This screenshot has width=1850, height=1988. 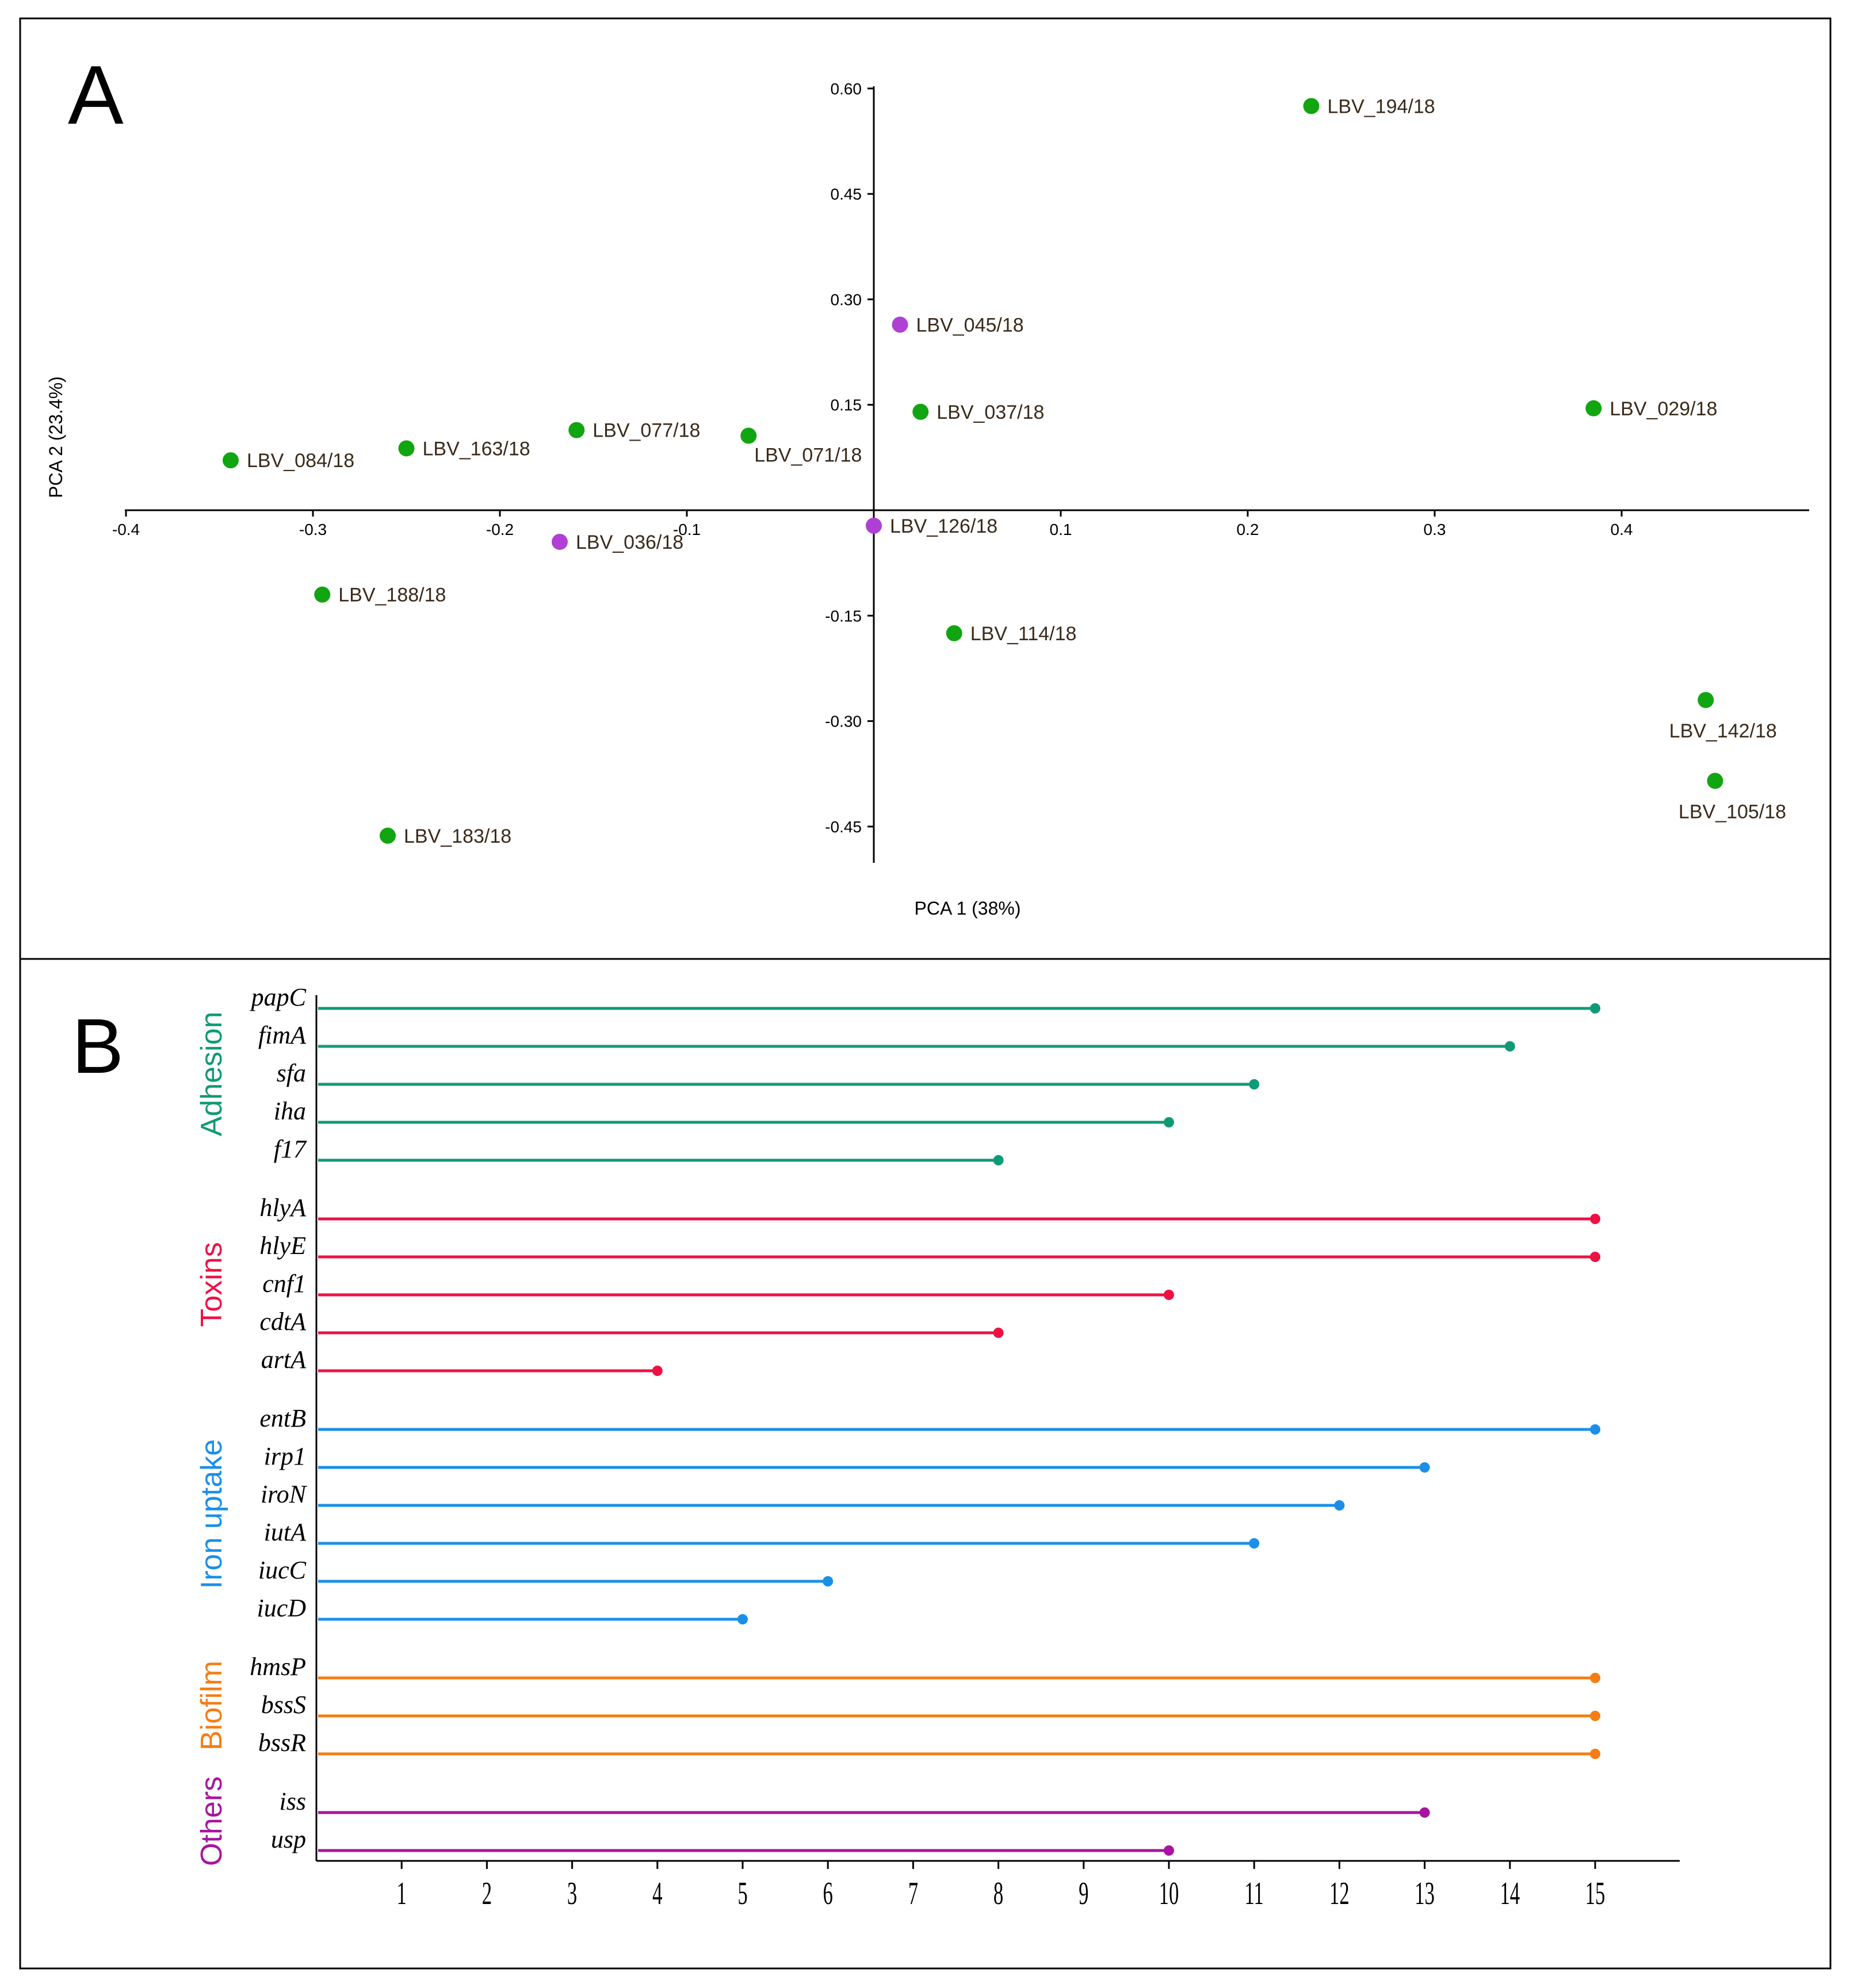 What do you see at coordinates (846, 405) in the screenshot?
I see `pca-y-tick-label: 0.15` at bounding box center [846, 405].